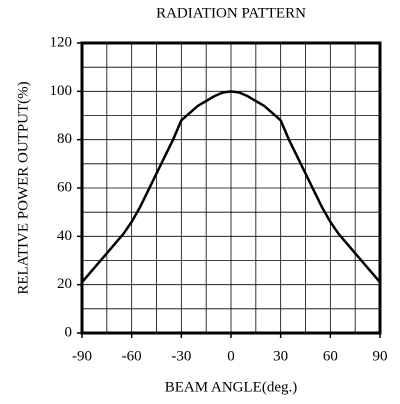 This screenshot has height=404, width=400. I want to click on y-tick-label: 40, so click(64, 236).